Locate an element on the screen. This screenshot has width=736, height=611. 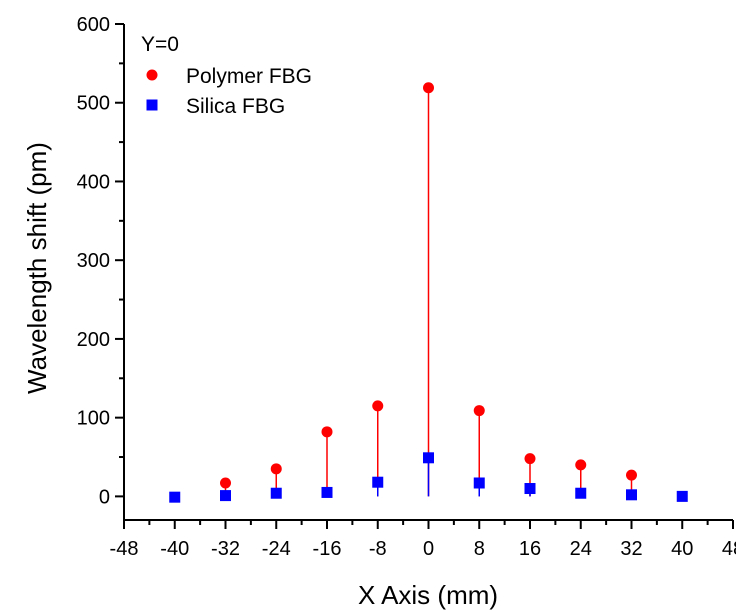
x-tick-label: 24 is located at coordinates (581, 549).